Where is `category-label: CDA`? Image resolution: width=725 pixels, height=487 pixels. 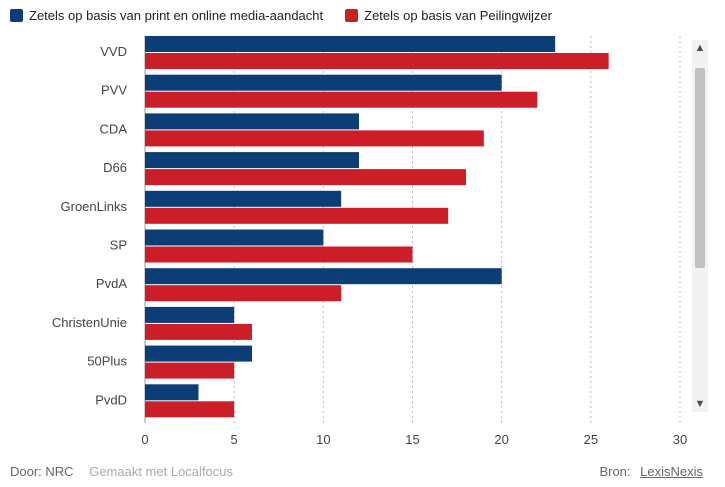
category-label: CDA is located at coordinates (114, 128).